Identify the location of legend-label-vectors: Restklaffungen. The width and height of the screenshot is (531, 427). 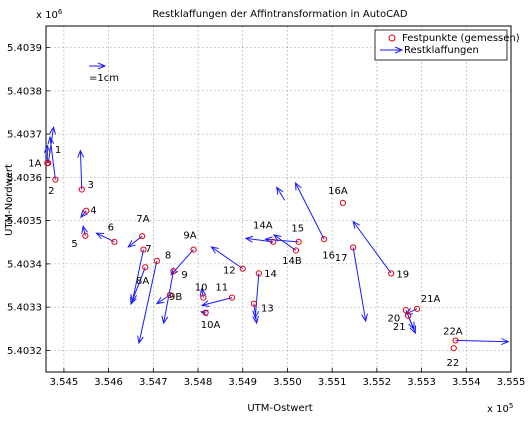
(441, 50).